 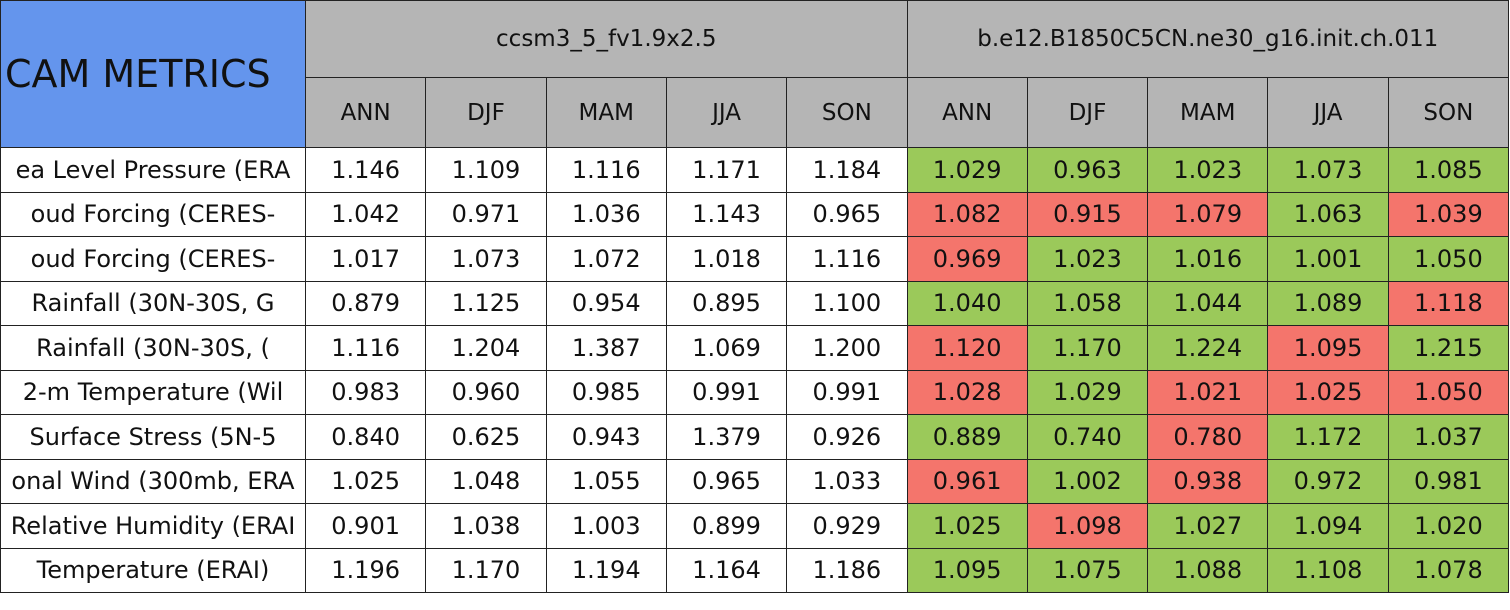 I want to click on row-label: Rainfall (30N-30S, G, so click(x=153, y=303).